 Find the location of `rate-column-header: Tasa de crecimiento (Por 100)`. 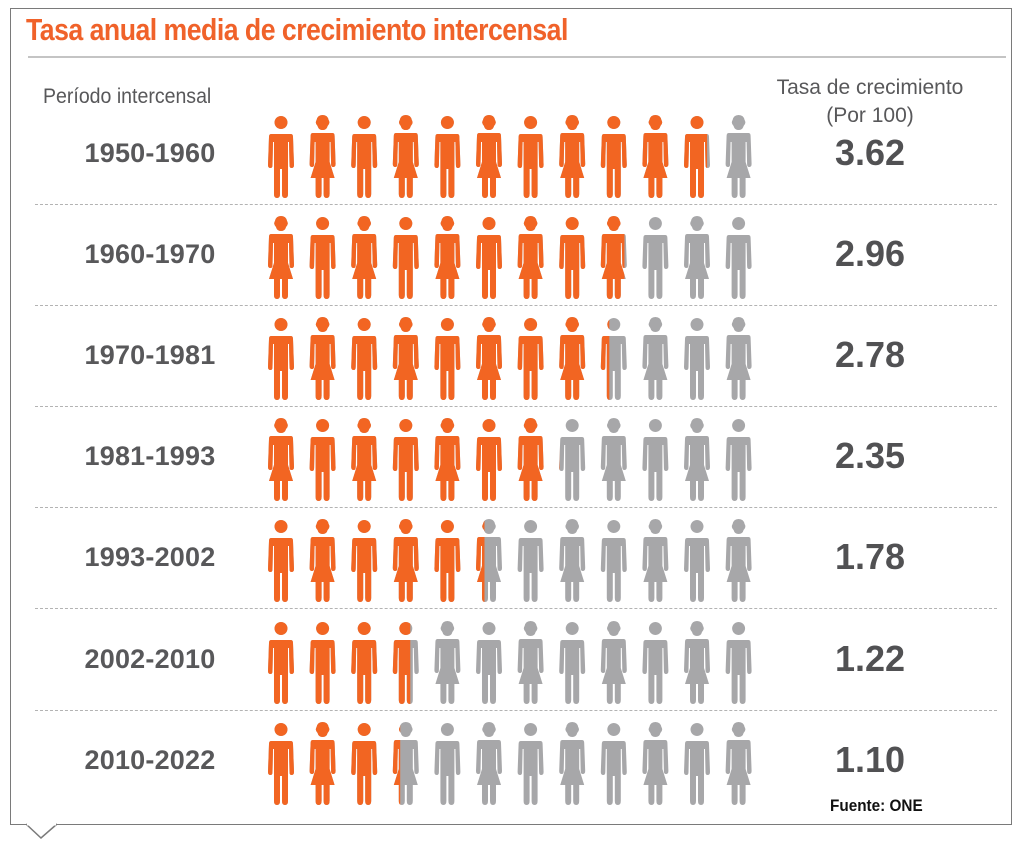

rate-column-header: Tasa de crecimiento (Por 100) is located at coordinates (870, 102).